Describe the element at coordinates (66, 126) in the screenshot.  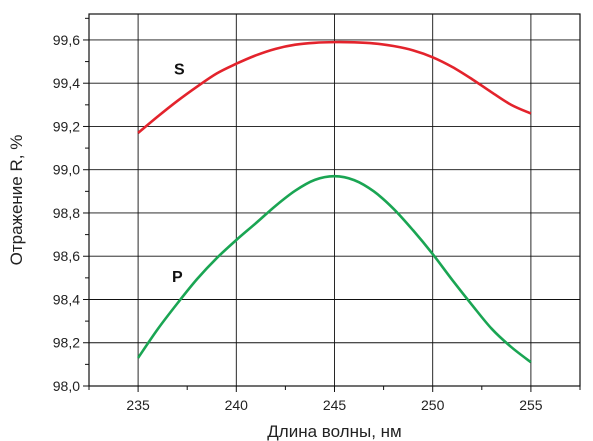
I see `y-tick-label: 99,2` at that location.